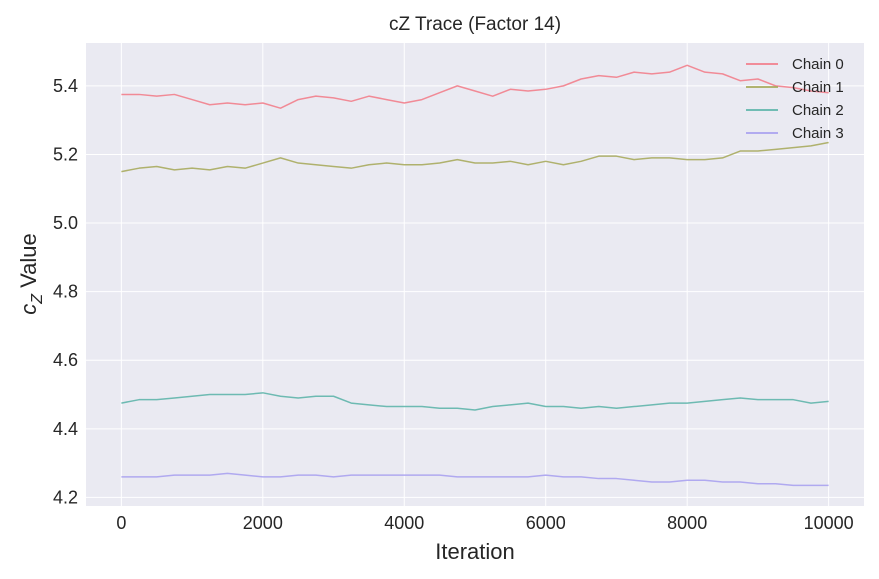 The image size is (879, 579). Describe the element at coordinates (484, 523) in the screenshot. I see `x-tick-labels: 0 2000 4000 6000 8000 10000` at that location.